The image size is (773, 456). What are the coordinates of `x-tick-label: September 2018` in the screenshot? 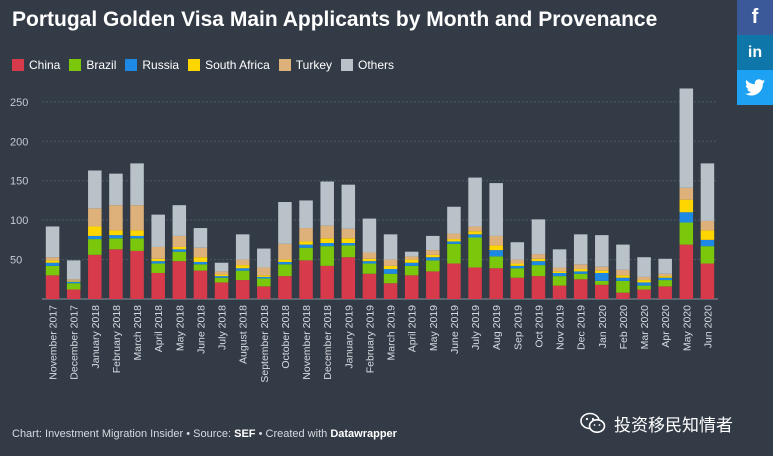 It's located at (265, 344).